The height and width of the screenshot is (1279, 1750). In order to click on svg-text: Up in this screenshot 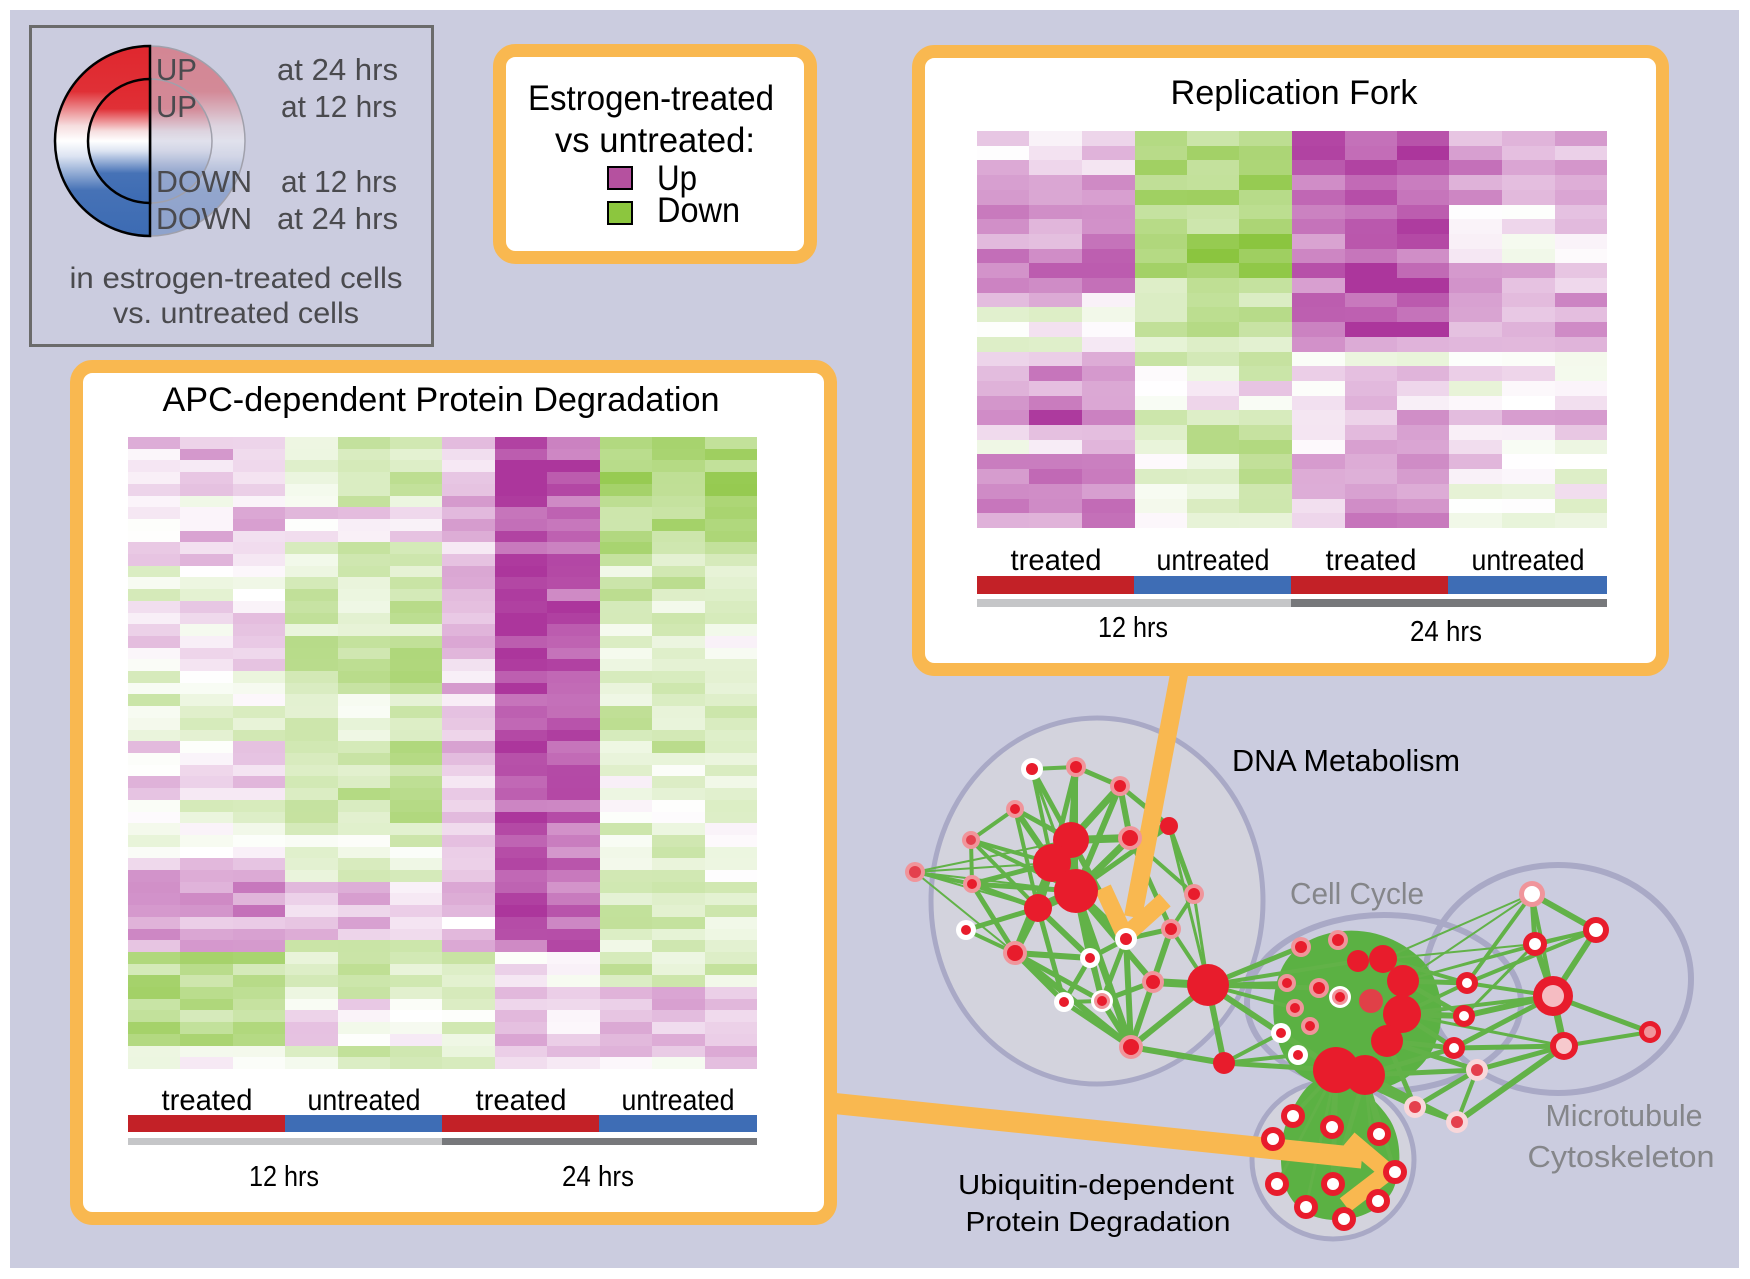, I will do `click(677, 178)`.